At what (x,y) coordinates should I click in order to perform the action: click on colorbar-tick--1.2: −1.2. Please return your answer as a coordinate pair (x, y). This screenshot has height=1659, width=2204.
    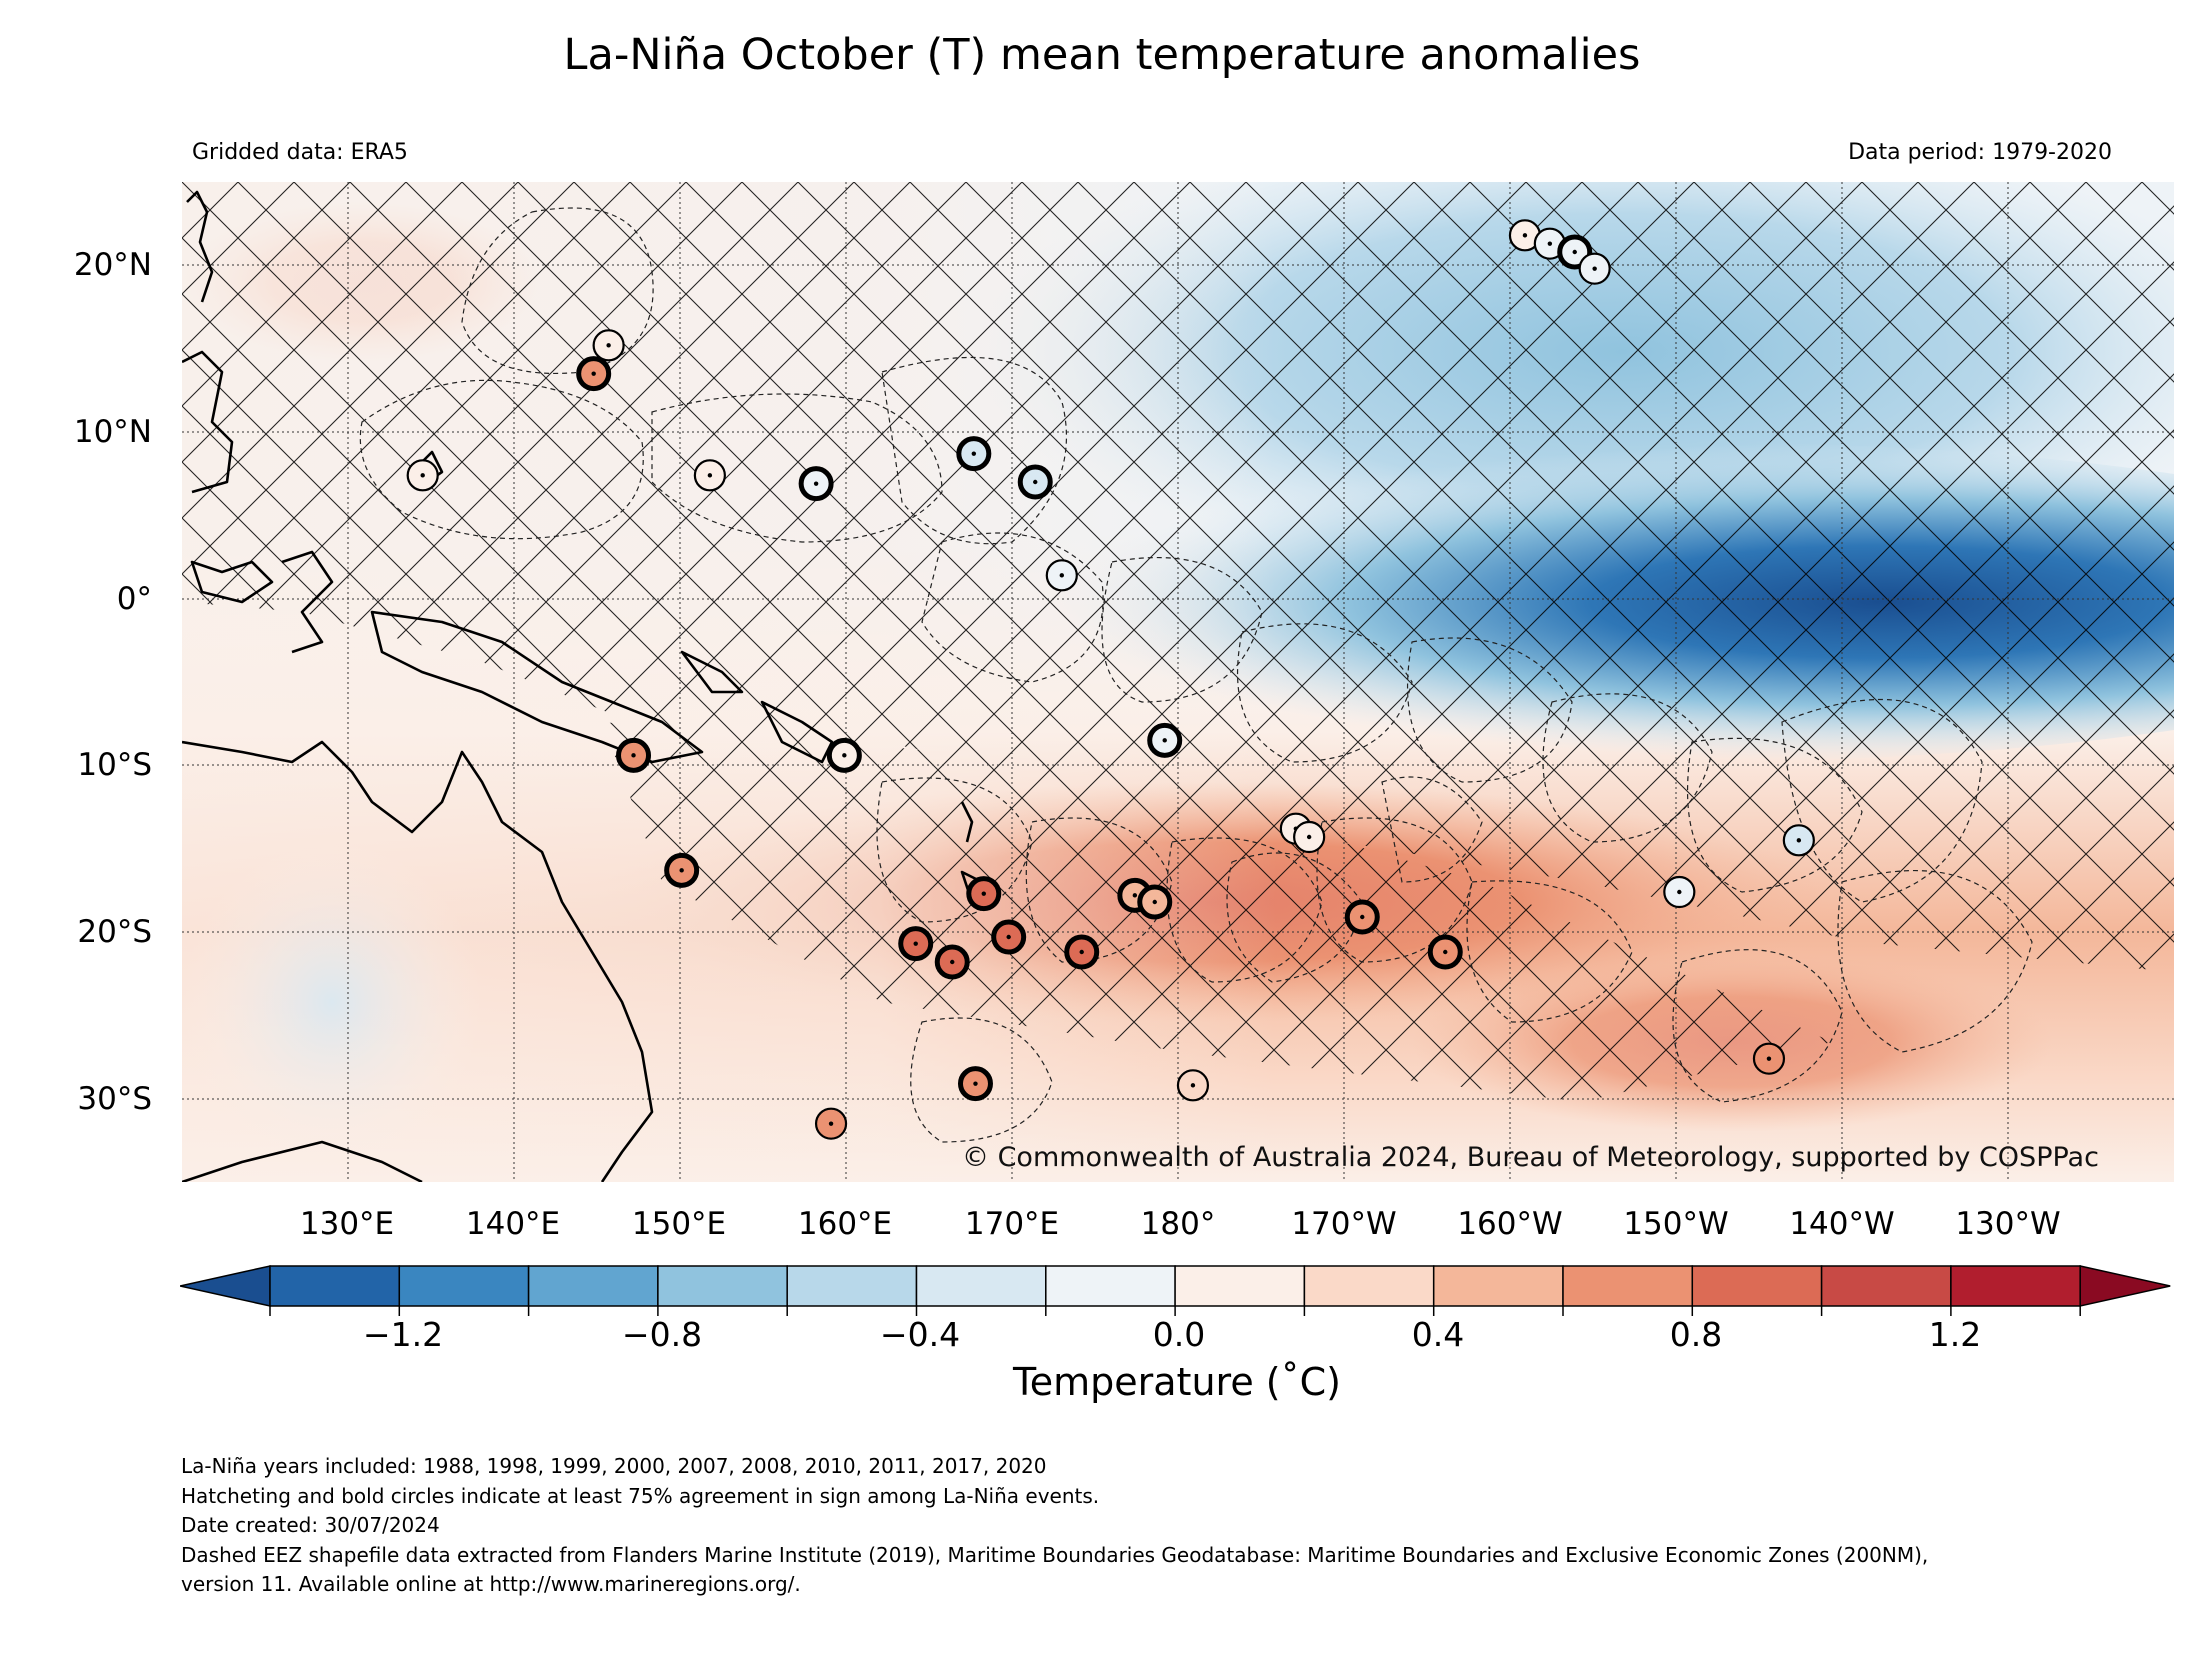
    Looking at the image, I should click on (403, 1334).